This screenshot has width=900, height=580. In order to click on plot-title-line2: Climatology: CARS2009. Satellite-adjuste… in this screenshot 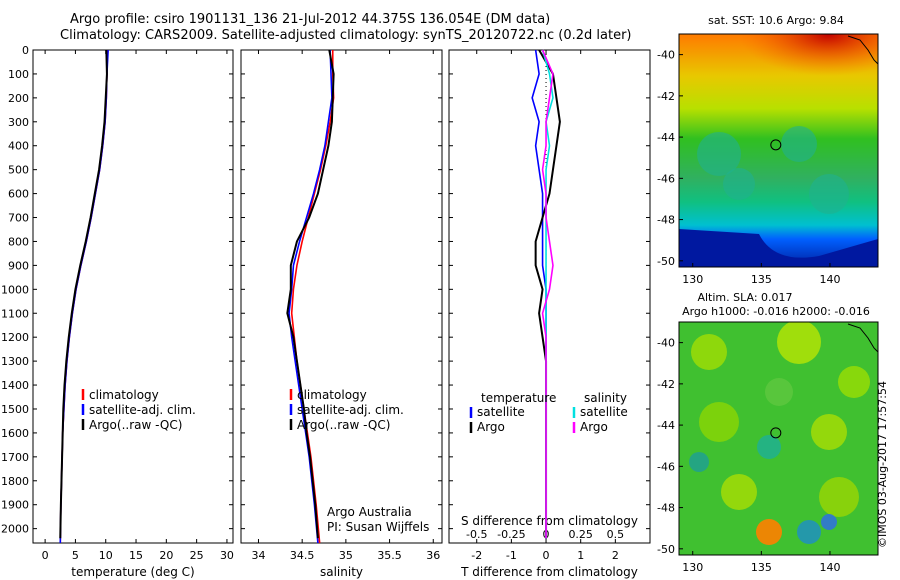, I will do `click(346, 35)`.